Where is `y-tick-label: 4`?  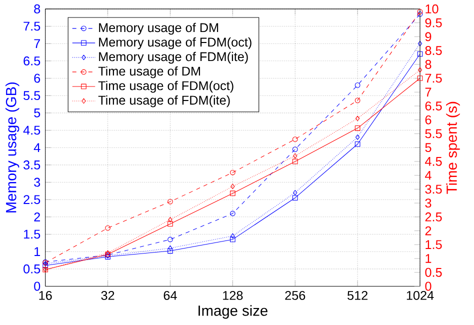 y-tick-label: 4 is located at coordinates (37, 147).